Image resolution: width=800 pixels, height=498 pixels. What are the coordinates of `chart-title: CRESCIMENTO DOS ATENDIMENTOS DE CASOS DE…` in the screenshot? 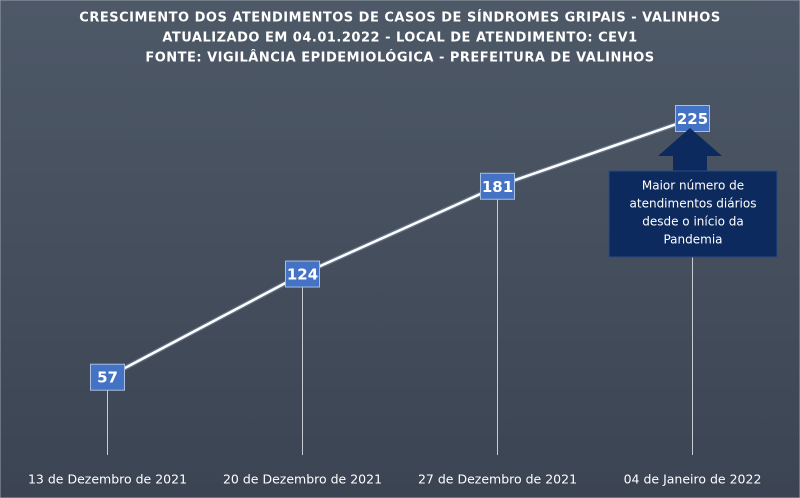 It's located at (399, 18).